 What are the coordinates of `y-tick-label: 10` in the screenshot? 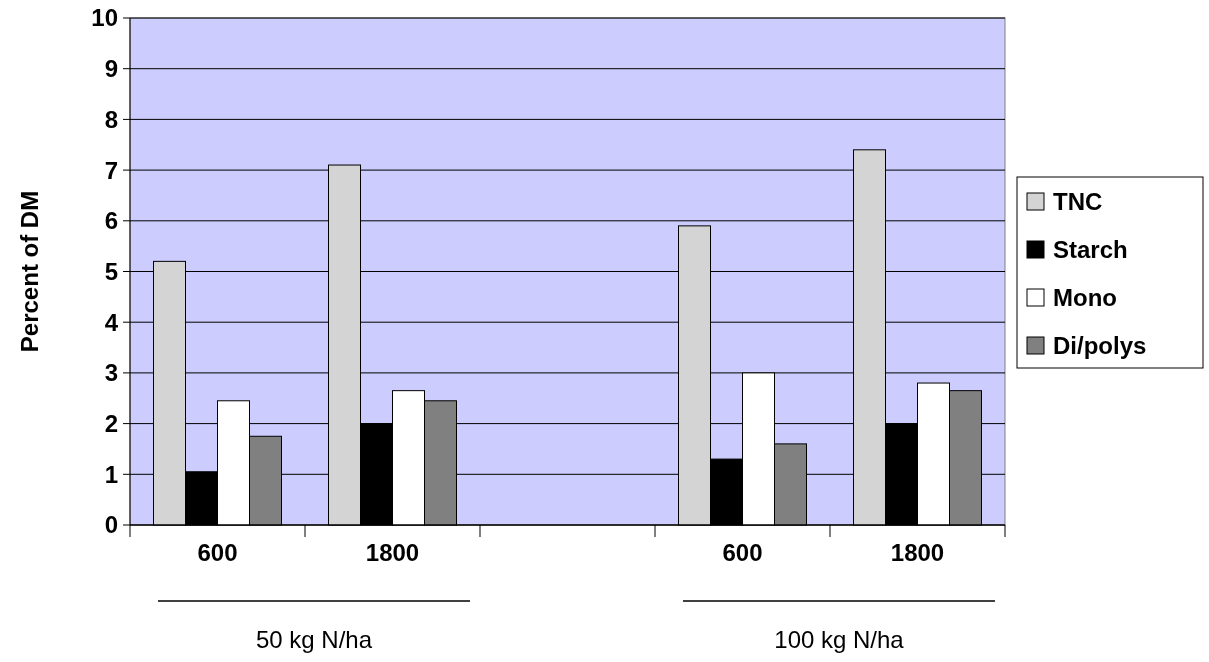 It's located at (104, 18).